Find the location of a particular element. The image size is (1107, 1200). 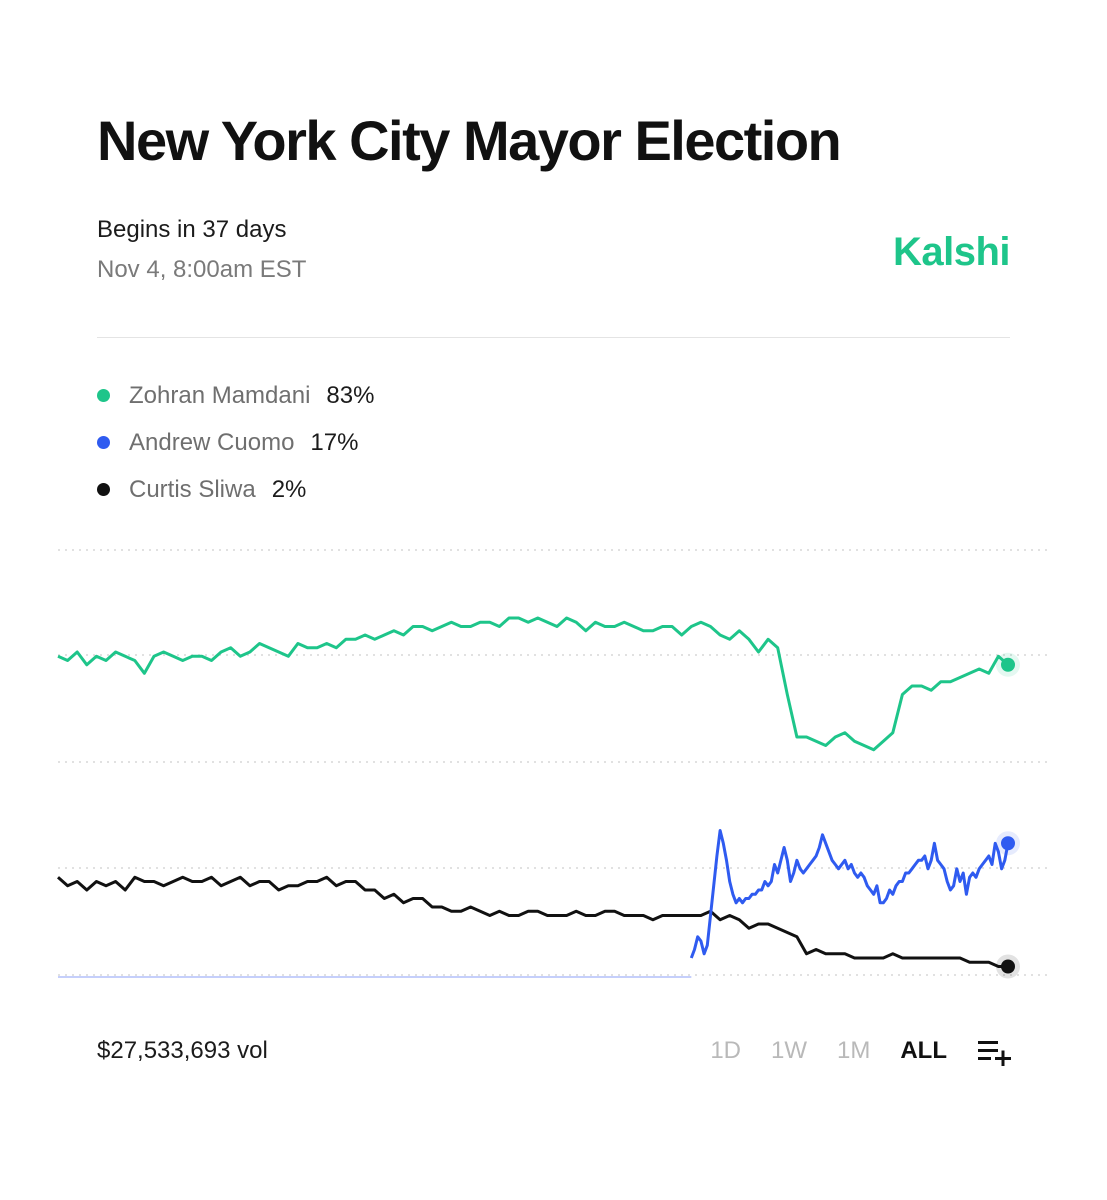

divider is located at coordinates (553, 337).